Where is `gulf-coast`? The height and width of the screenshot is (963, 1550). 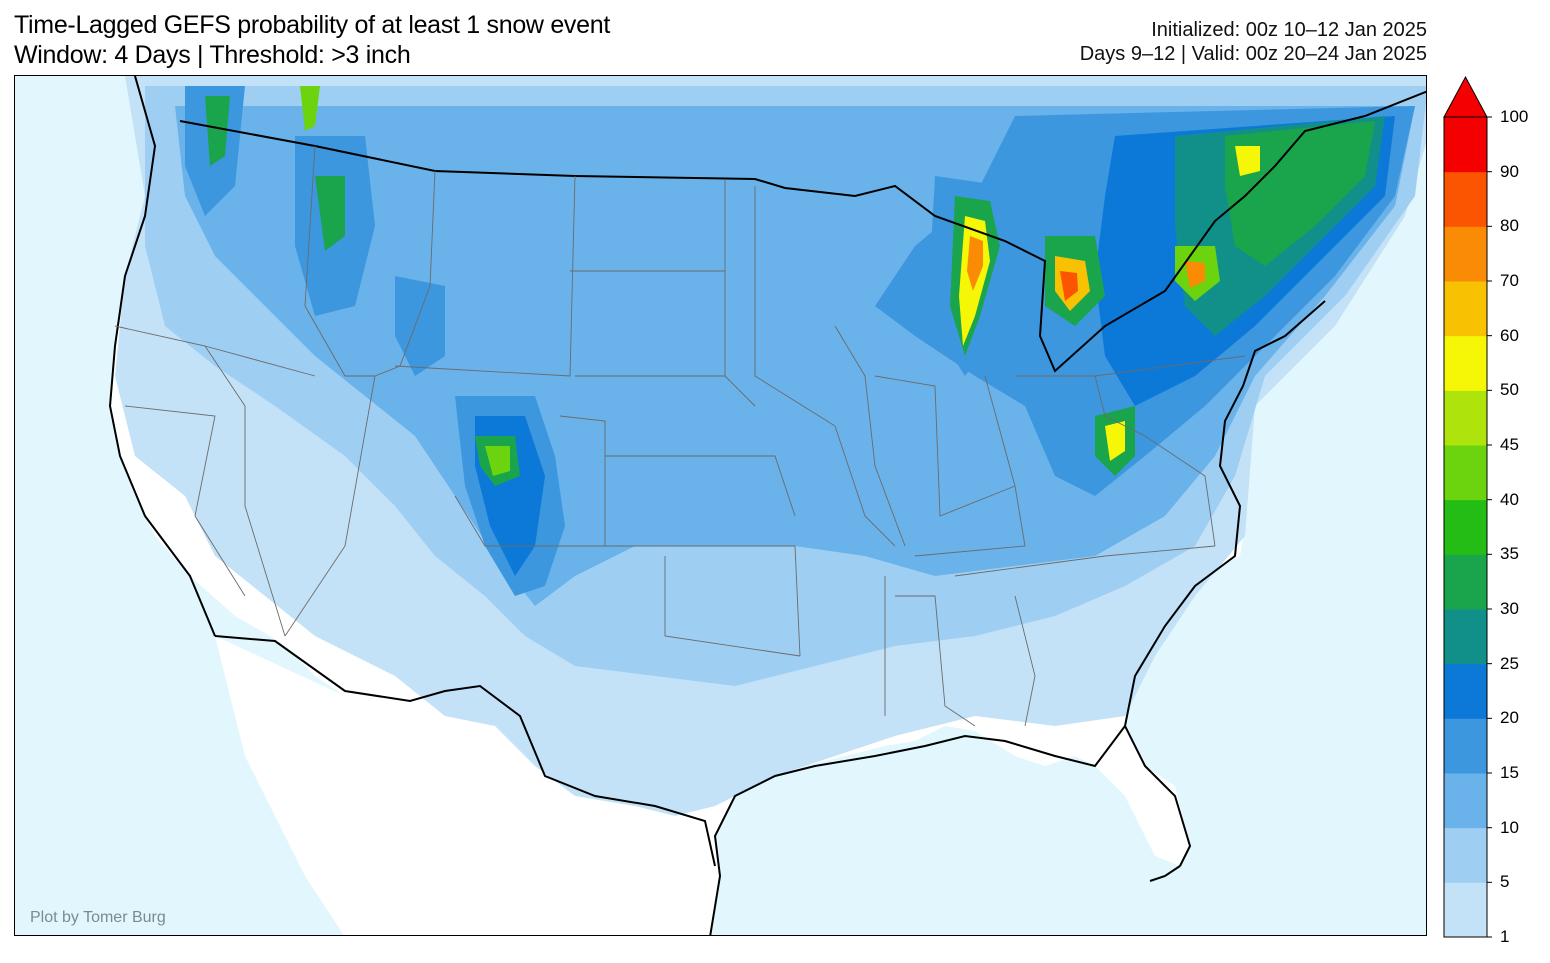
gulf-coast is located at coordinates (917, 830).